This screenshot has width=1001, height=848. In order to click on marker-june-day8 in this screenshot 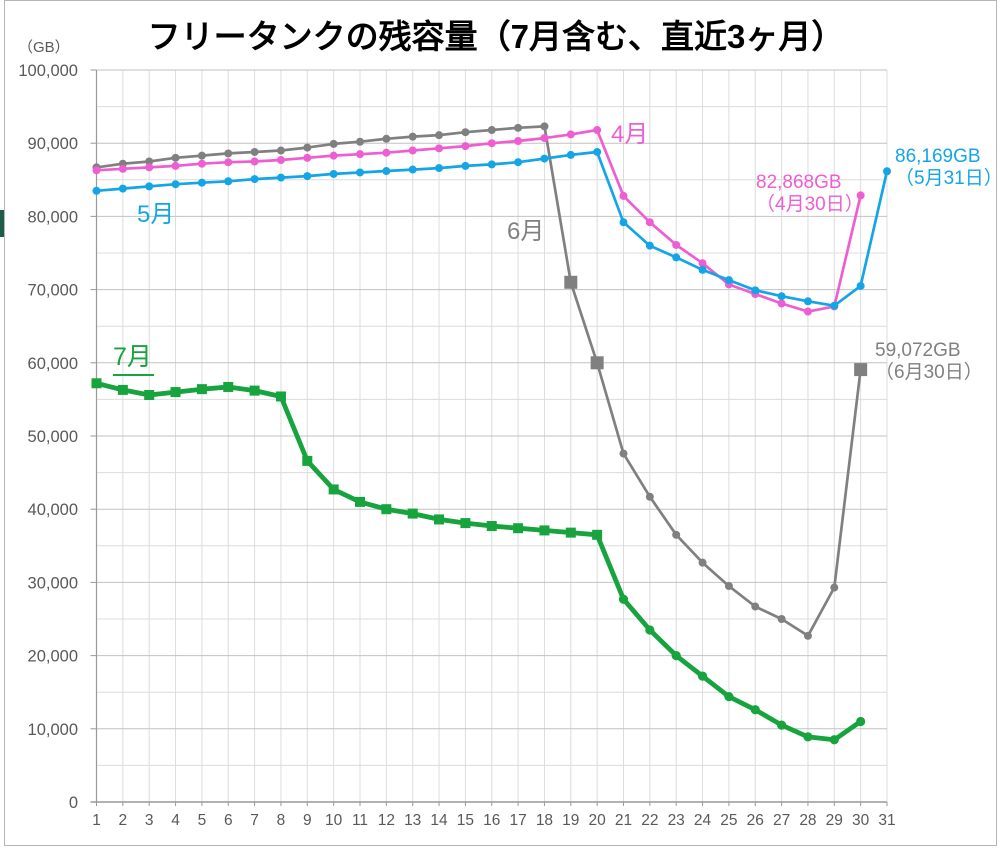, I will do `click(280, 150)`.